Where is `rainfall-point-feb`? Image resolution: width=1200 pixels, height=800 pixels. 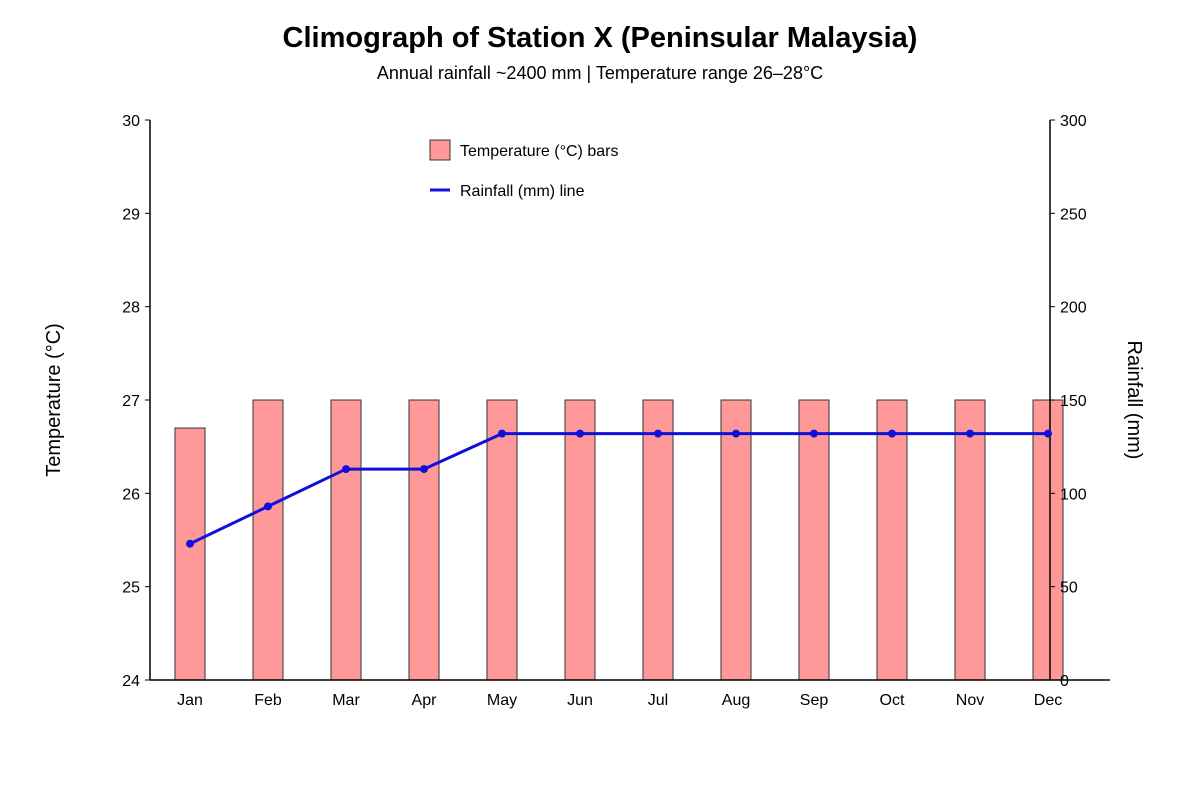
rainfall-point-feb is located at coordinates (268, 506).